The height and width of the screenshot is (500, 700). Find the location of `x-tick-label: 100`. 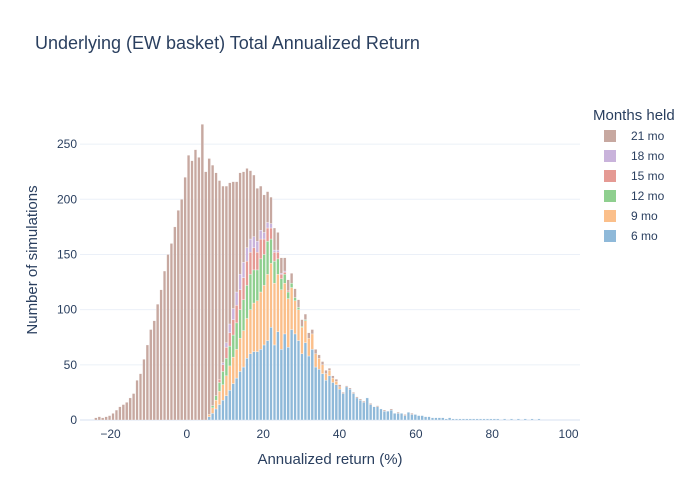

x-tick-label: 100 is located at coordinates (569, 434).